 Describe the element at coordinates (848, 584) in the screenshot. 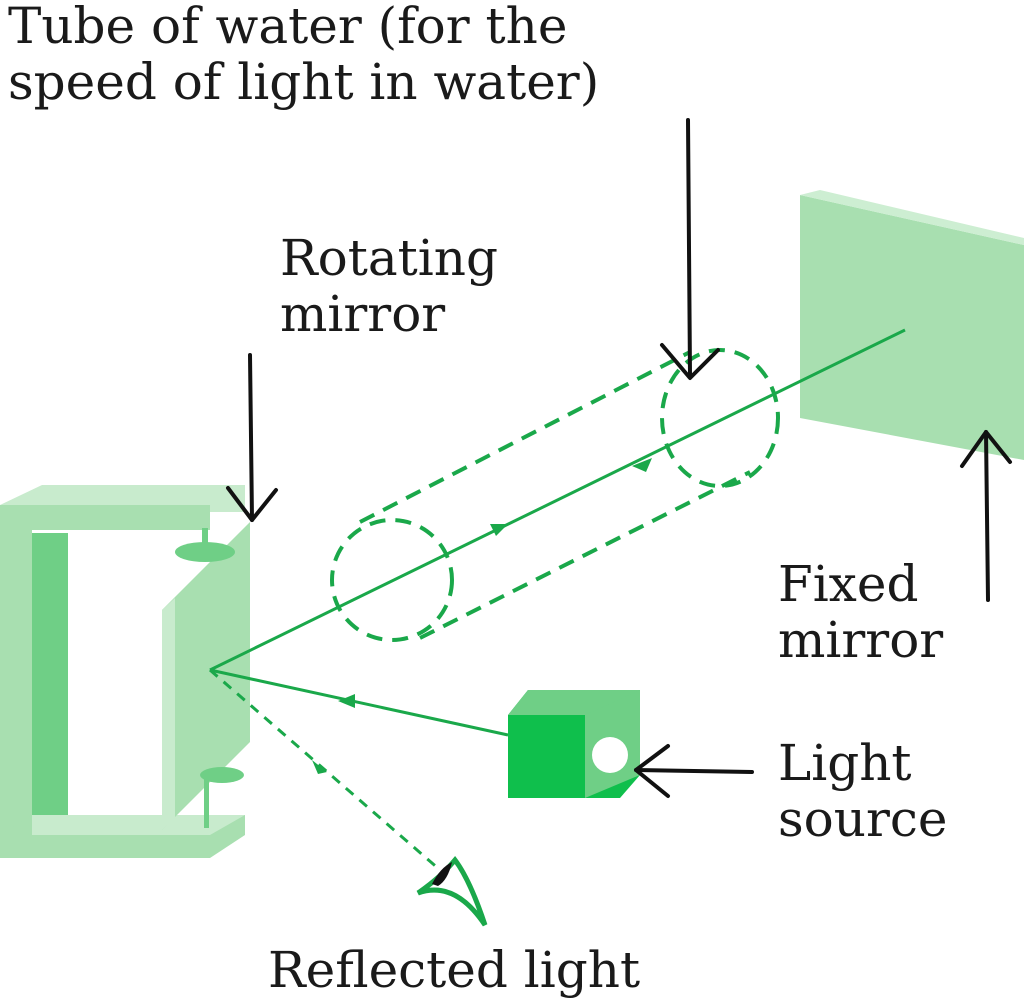

I see `fixed-label-line1: Fixed` at that location.